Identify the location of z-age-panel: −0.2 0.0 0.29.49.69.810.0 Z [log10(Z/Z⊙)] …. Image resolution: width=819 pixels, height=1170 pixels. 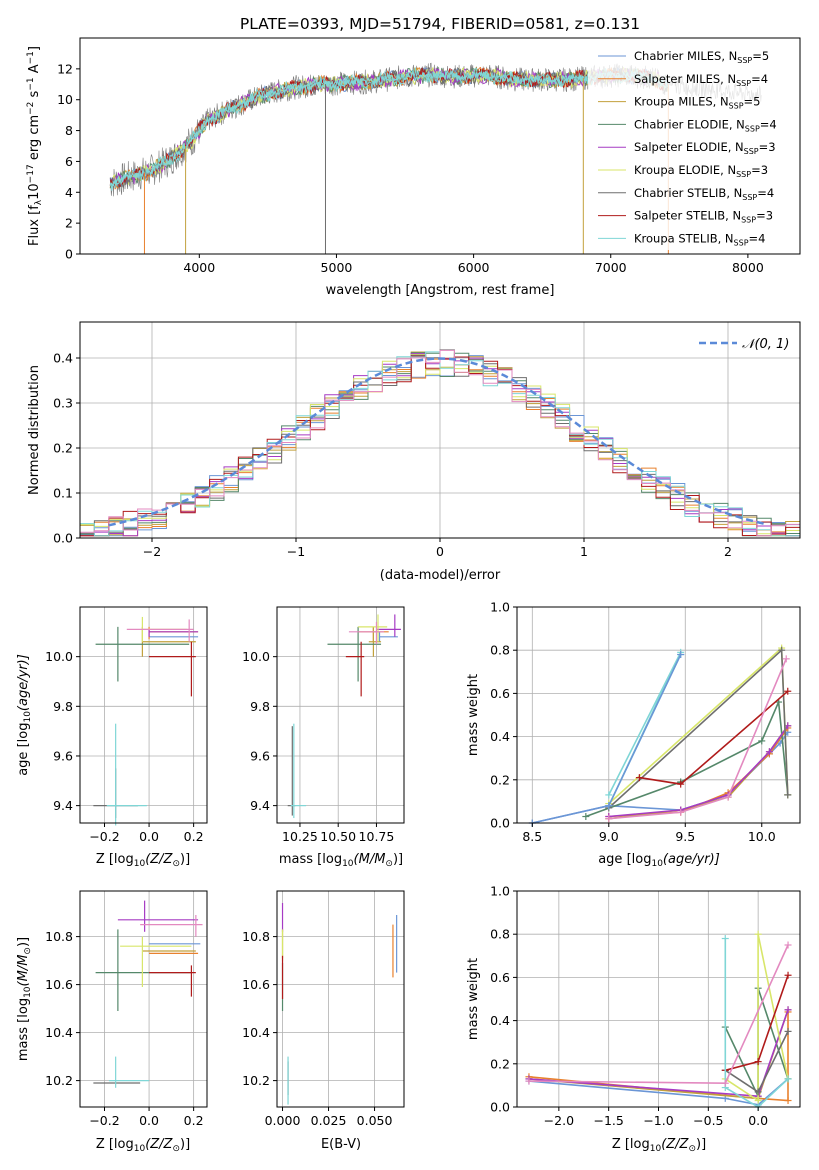
(112, 737).